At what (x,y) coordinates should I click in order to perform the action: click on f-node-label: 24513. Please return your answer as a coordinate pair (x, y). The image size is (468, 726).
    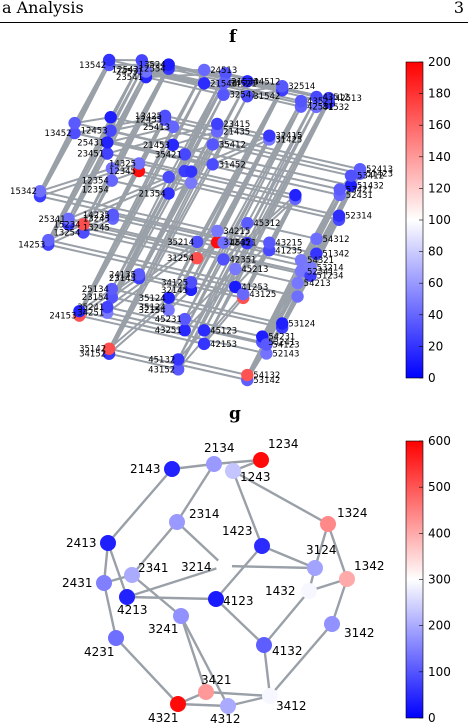
    Looking at the image, I should click on (223, 71).